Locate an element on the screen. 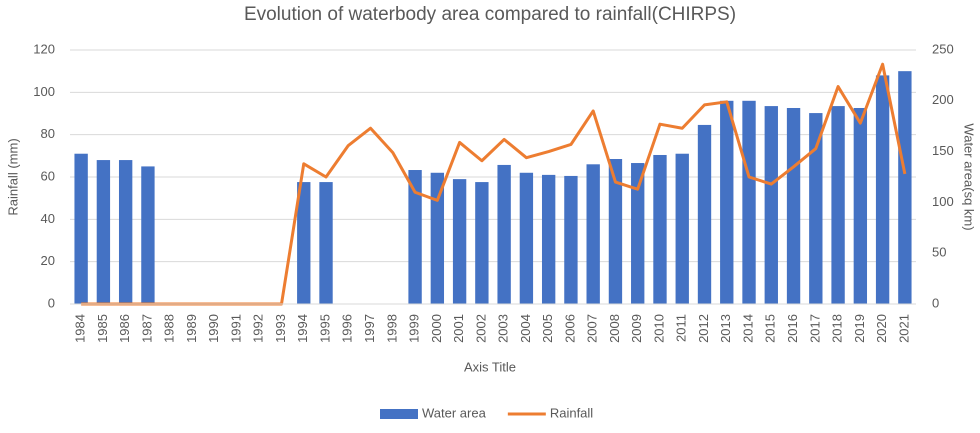 The height and width of the screenshot is (433, 980). y2-tick-label: 150 is located at coordinates (943, 150).